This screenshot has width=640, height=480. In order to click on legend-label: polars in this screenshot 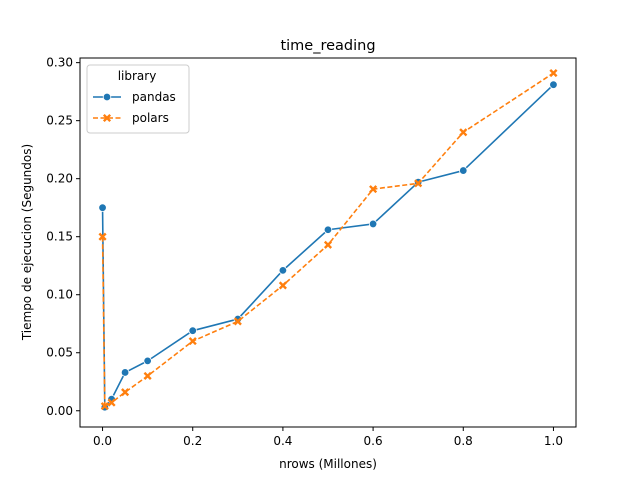, I will do `click(150, 118)`.